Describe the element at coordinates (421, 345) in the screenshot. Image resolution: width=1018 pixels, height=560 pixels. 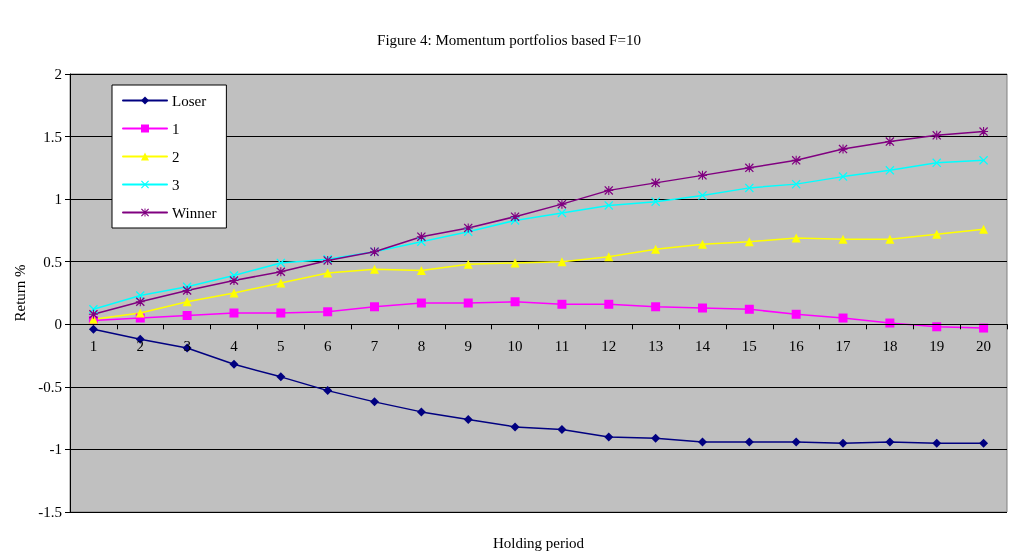
I see `x-tick-label: 8` at that location.